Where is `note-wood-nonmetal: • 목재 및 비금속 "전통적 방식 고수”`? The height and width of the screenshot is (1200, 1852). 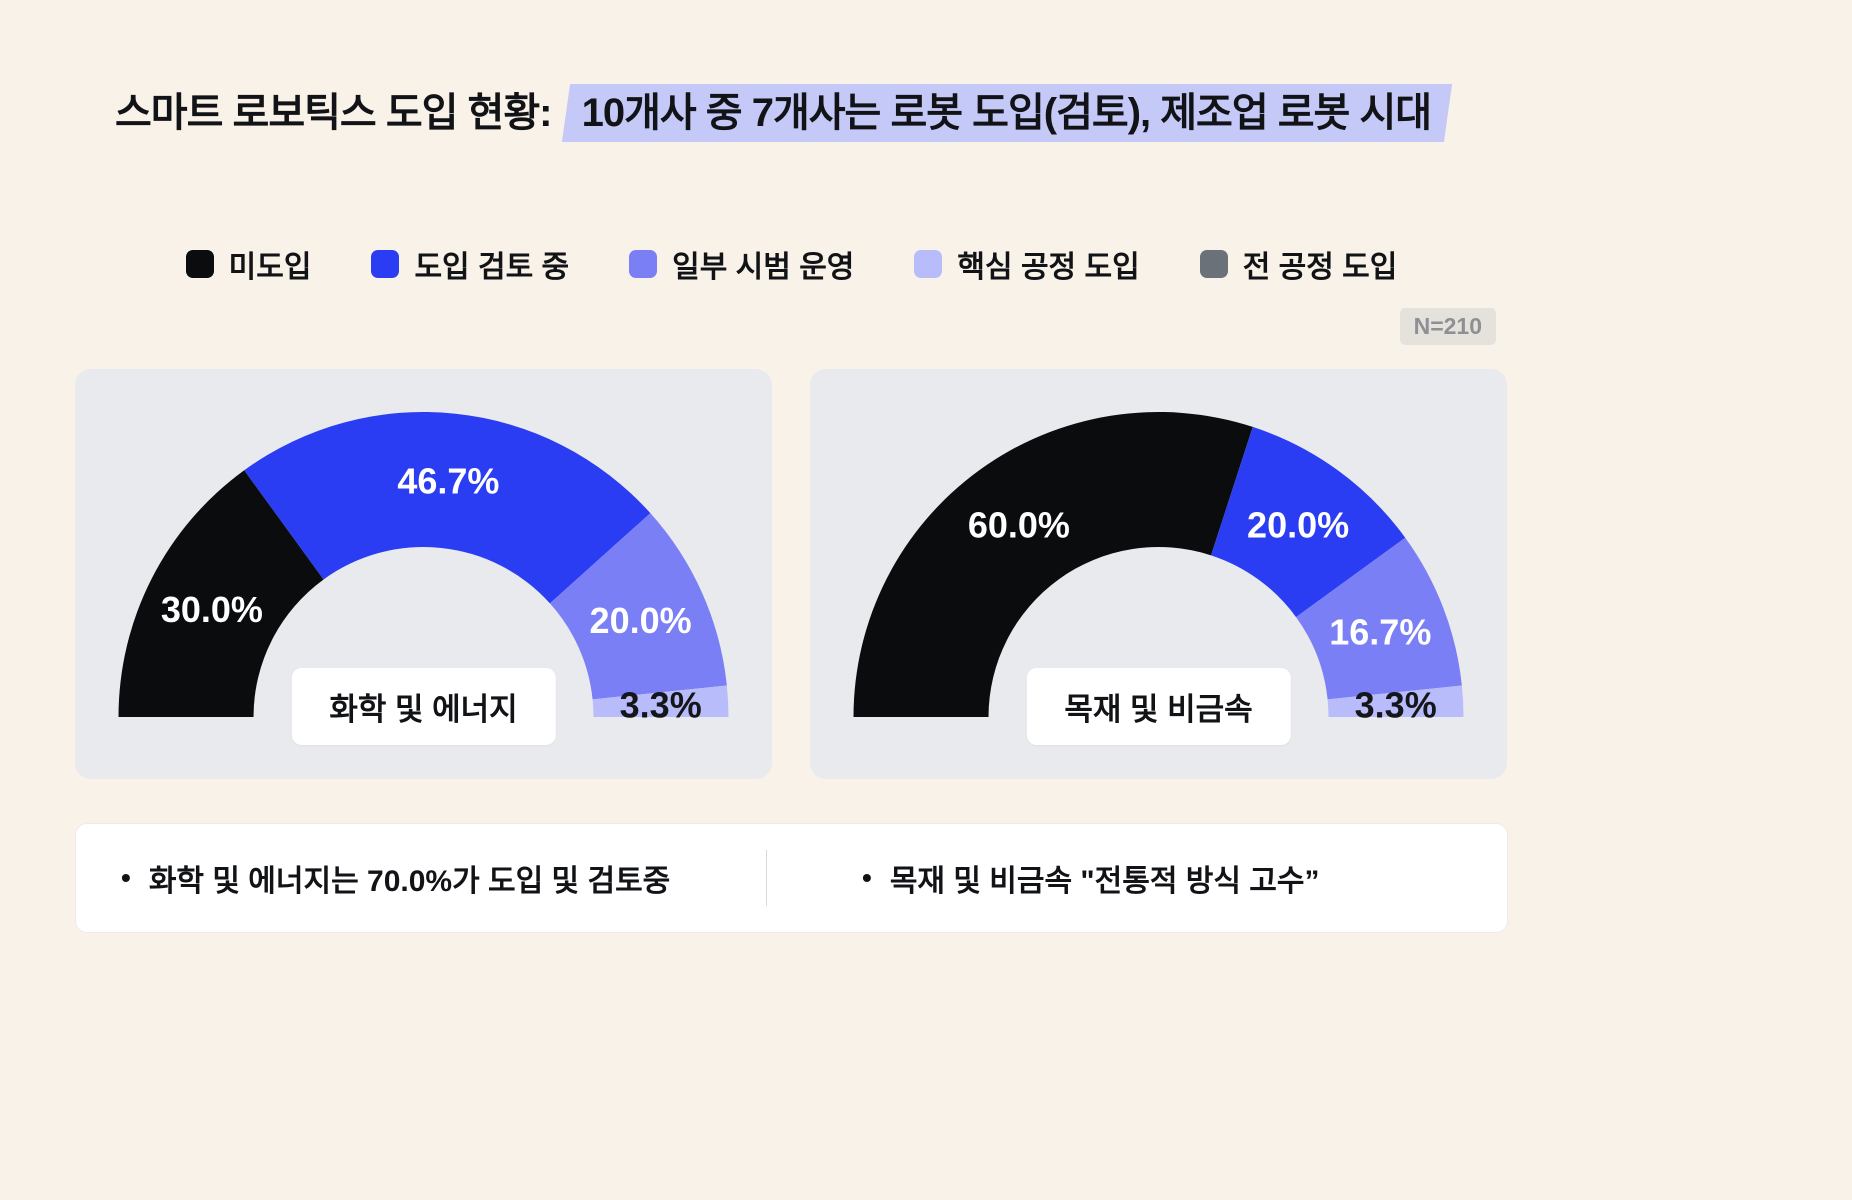
note-wood-nonmetal: • 목재 및 비금속 "전통적 방식 고수” is located at coordinates (1137, 878).